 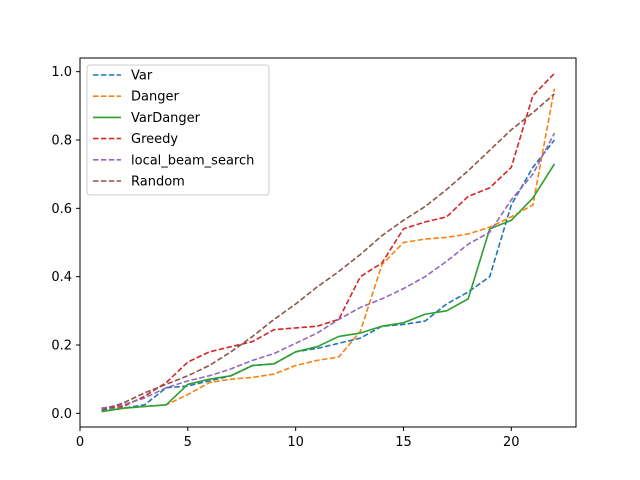 I want to click on legend-label-random: Random, so click(x=158, y=182).